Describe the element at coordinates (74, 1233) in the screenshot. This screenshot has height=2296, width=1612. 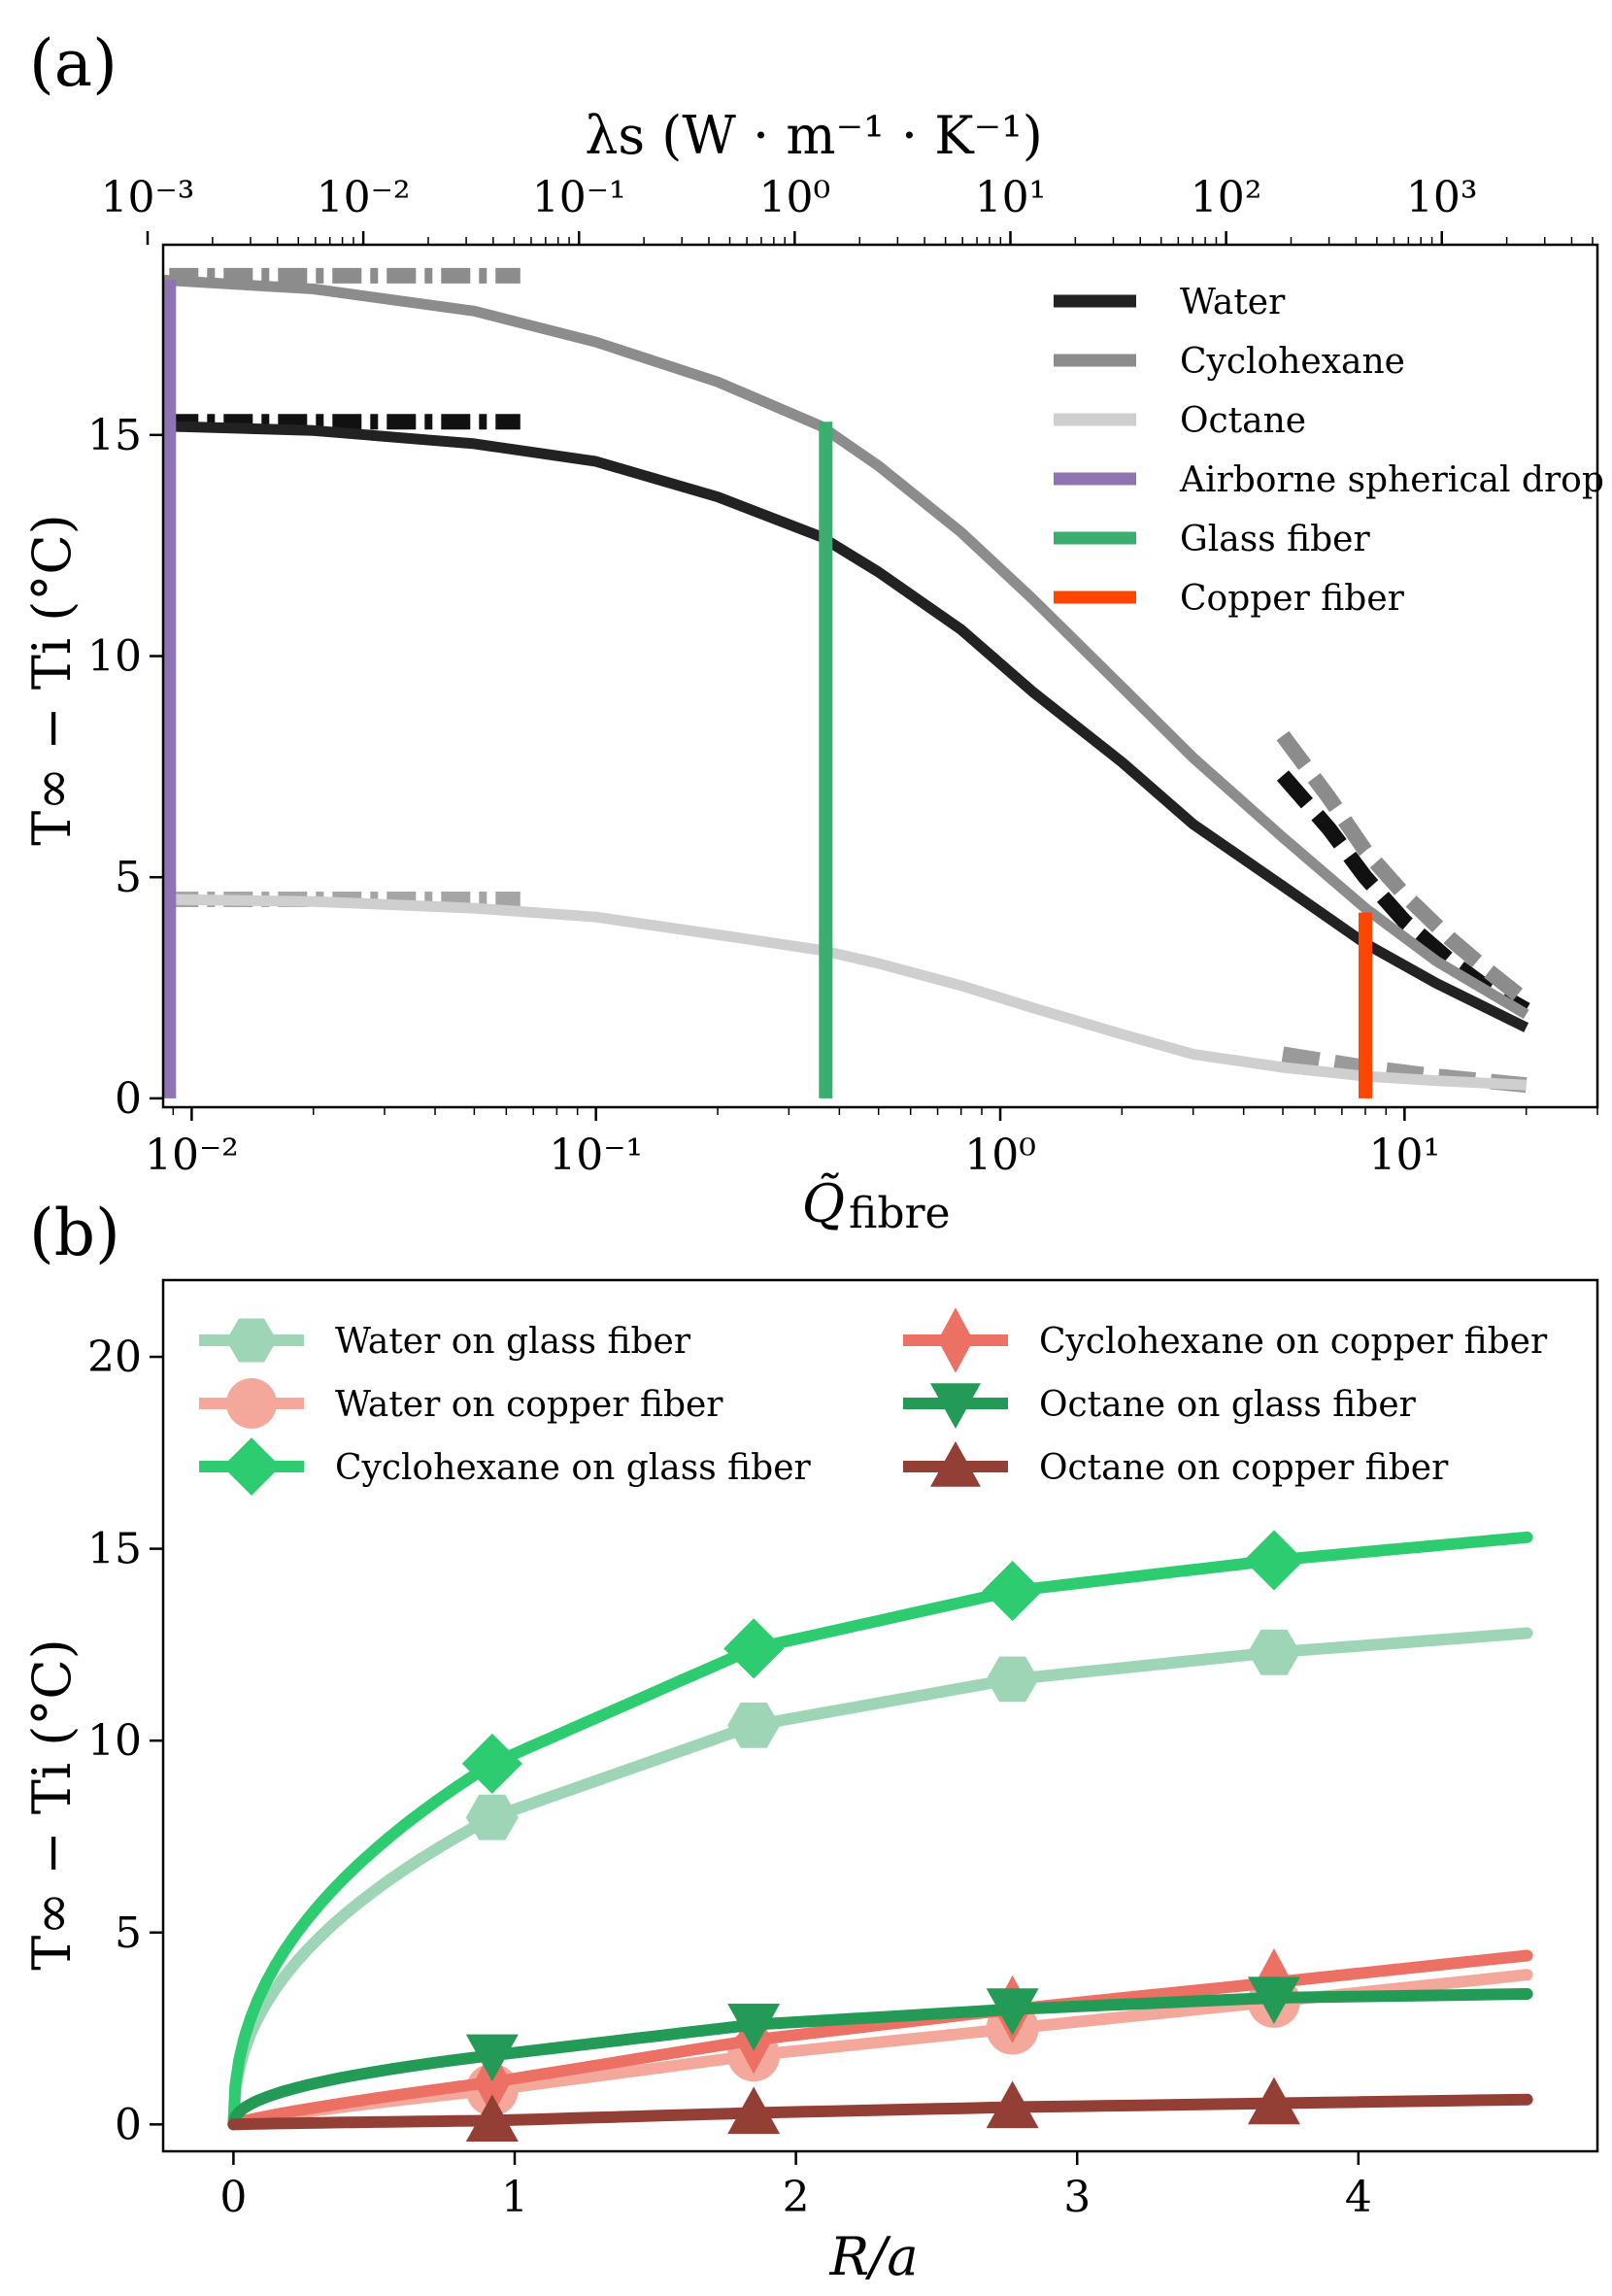
I see `panel-b-label: (b)` at that location.